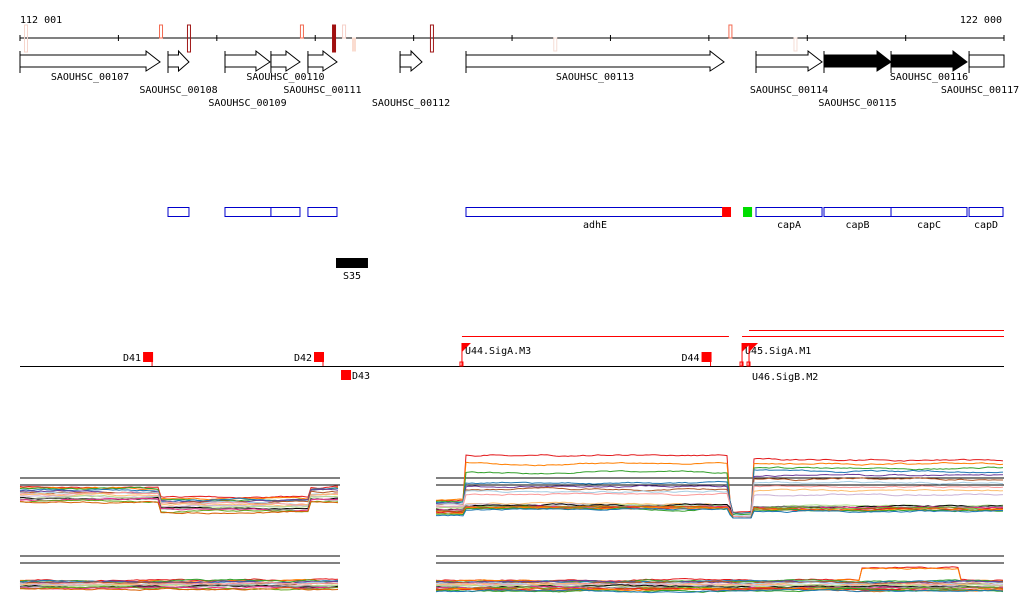 The image size is (1024, 611). I want to click on gene-label: SAOUHSC_00110, so click(285, 77).